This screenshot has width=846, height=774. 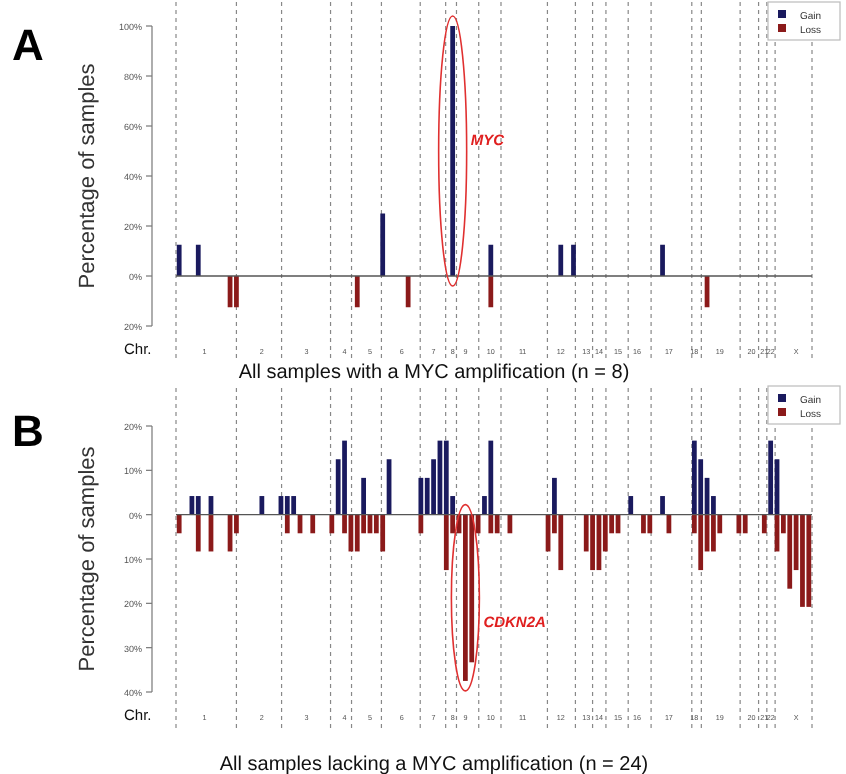 I want to click on chart-title: A, so click(x=28, y=45).